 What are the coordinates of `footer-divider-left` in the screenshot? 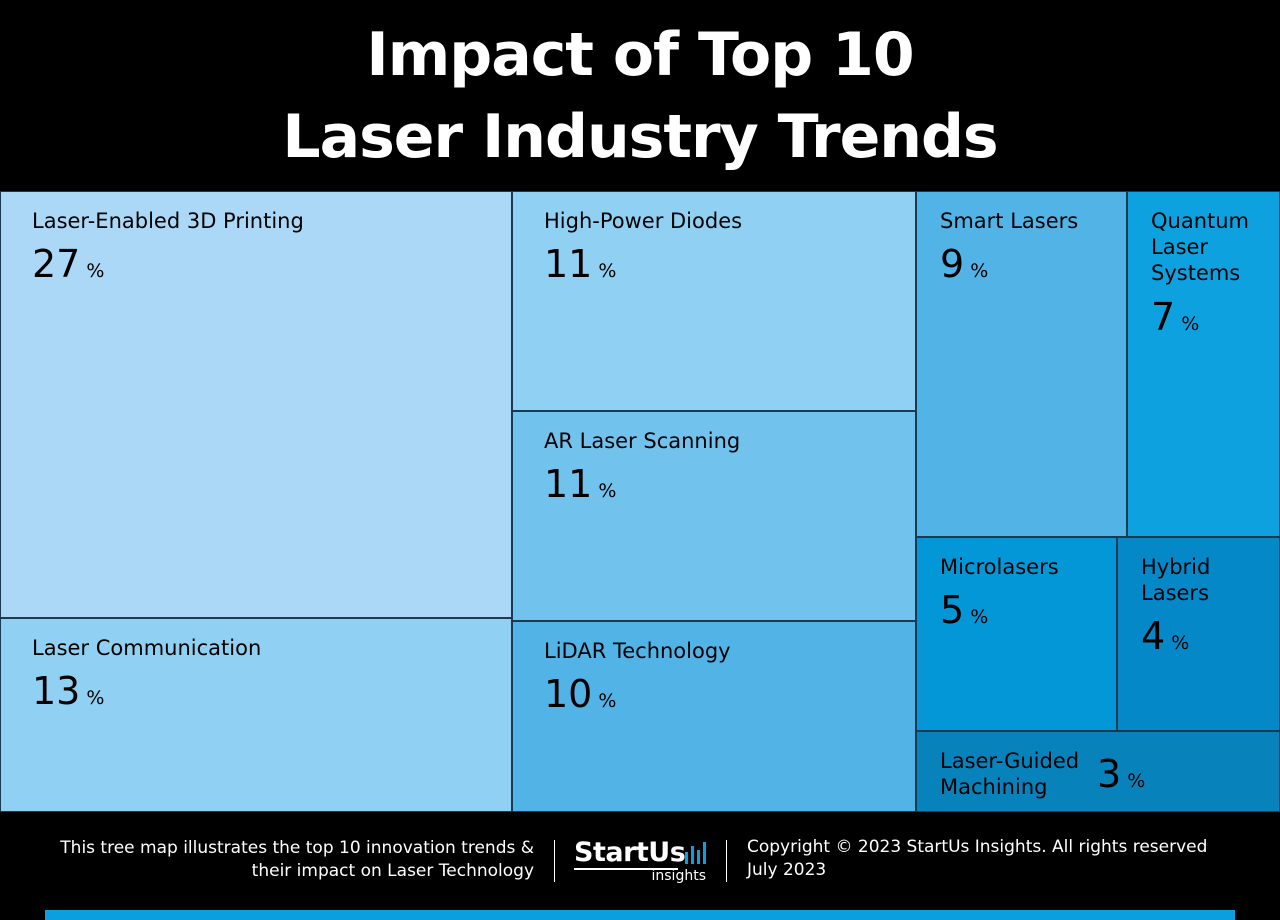 It's located at (554, 861).